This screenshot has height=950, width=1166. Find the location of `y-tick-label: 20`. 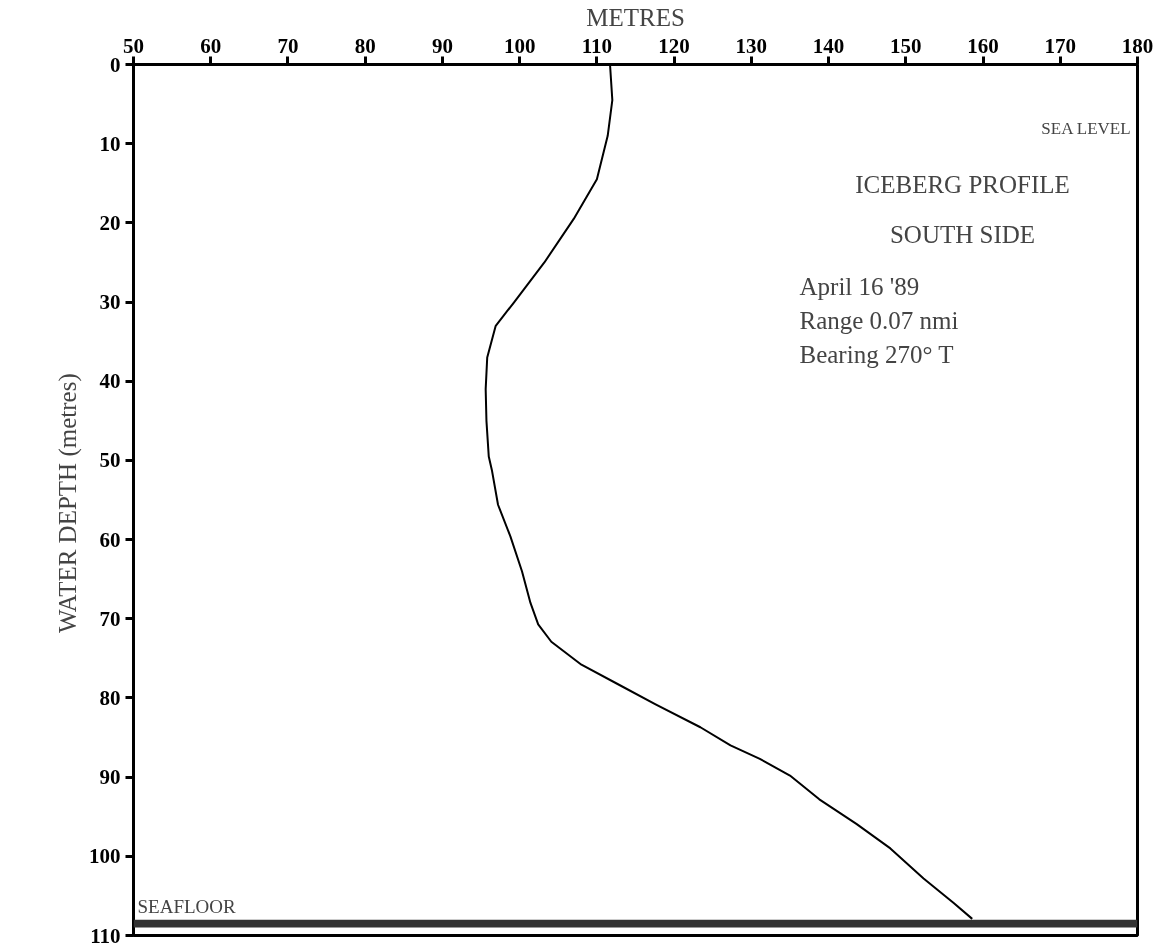

y-tick-label: 20 is located at coordinates (110, 222).